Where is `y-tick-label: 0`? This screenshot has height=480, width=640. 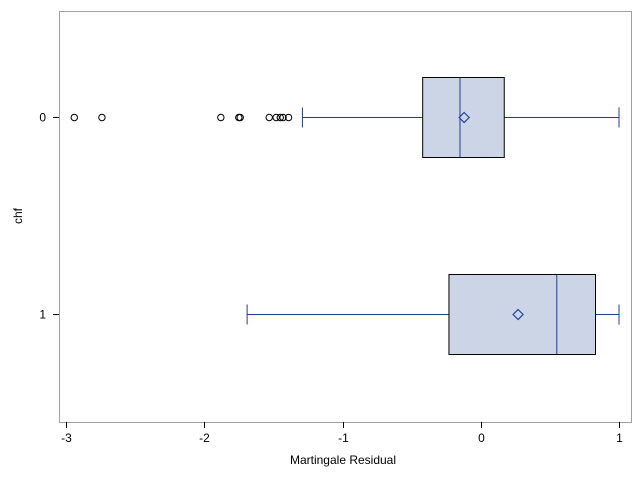
y-tick-label: 0 is located at coordinates (42, 118).